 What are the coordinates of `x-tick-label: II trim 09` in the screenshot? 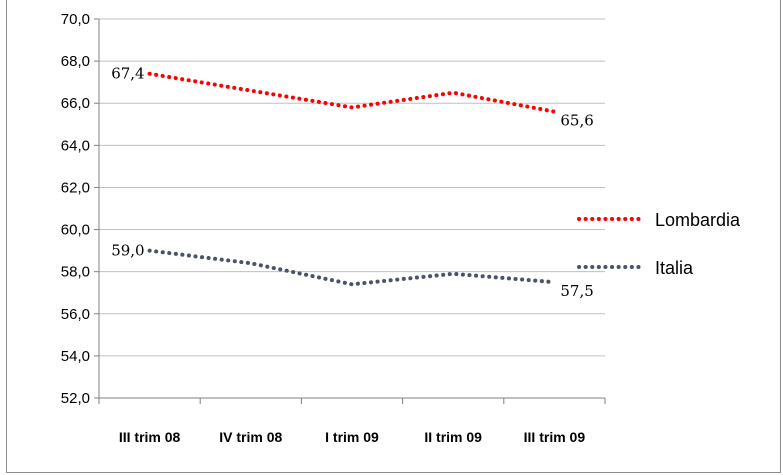 It's located at (453, 437).